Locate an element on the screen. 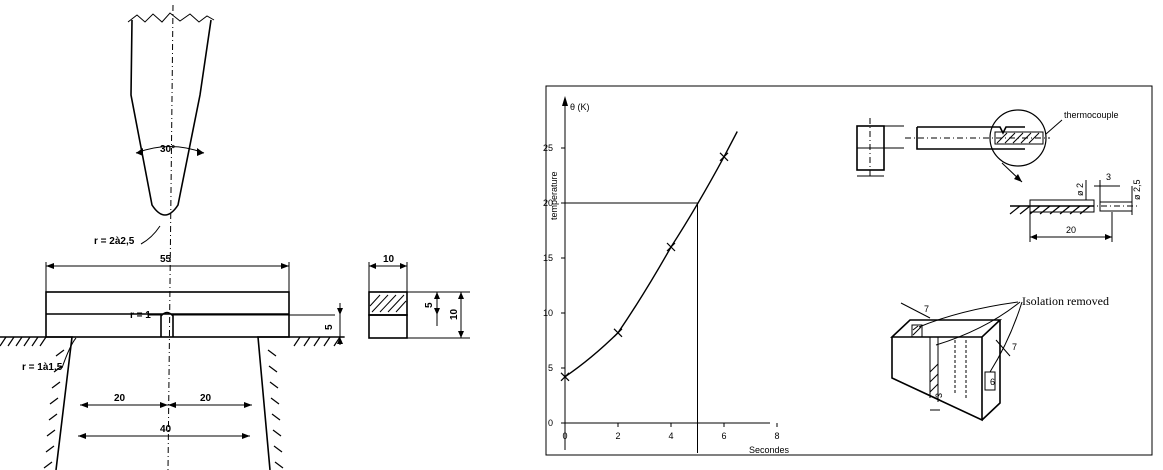 This screenshot has height=470, width=1163. y-tick-label: 25 is located at coordinates (548, 148).